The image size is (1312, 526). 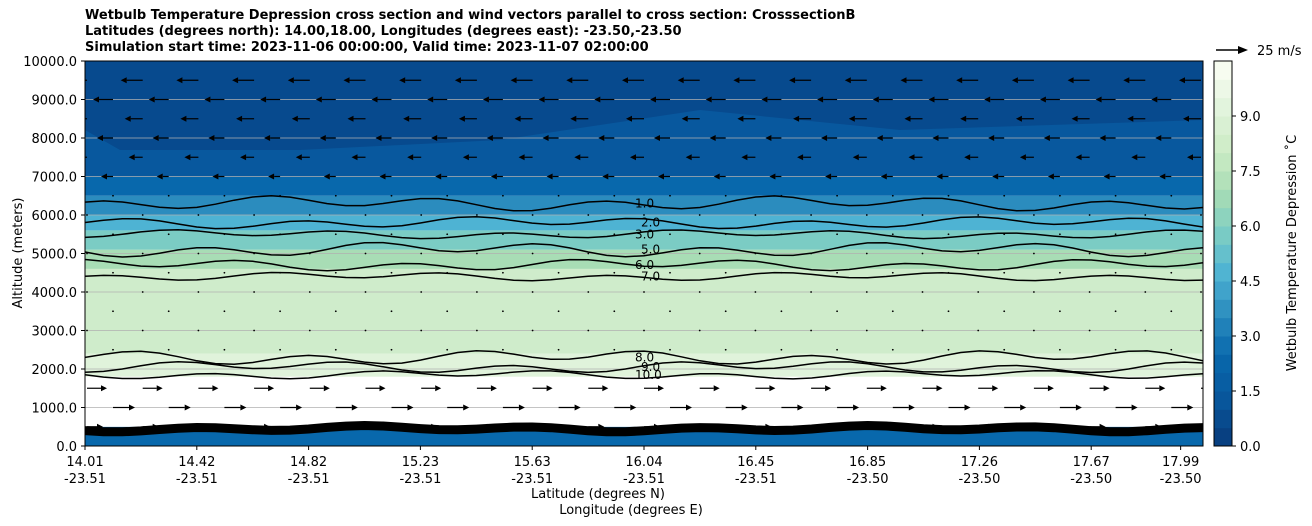 What do you see at coordinates (650, 277) in the screenshot?
I see `contour-label-7.0: 7.0` at bounding box center [650, 277].